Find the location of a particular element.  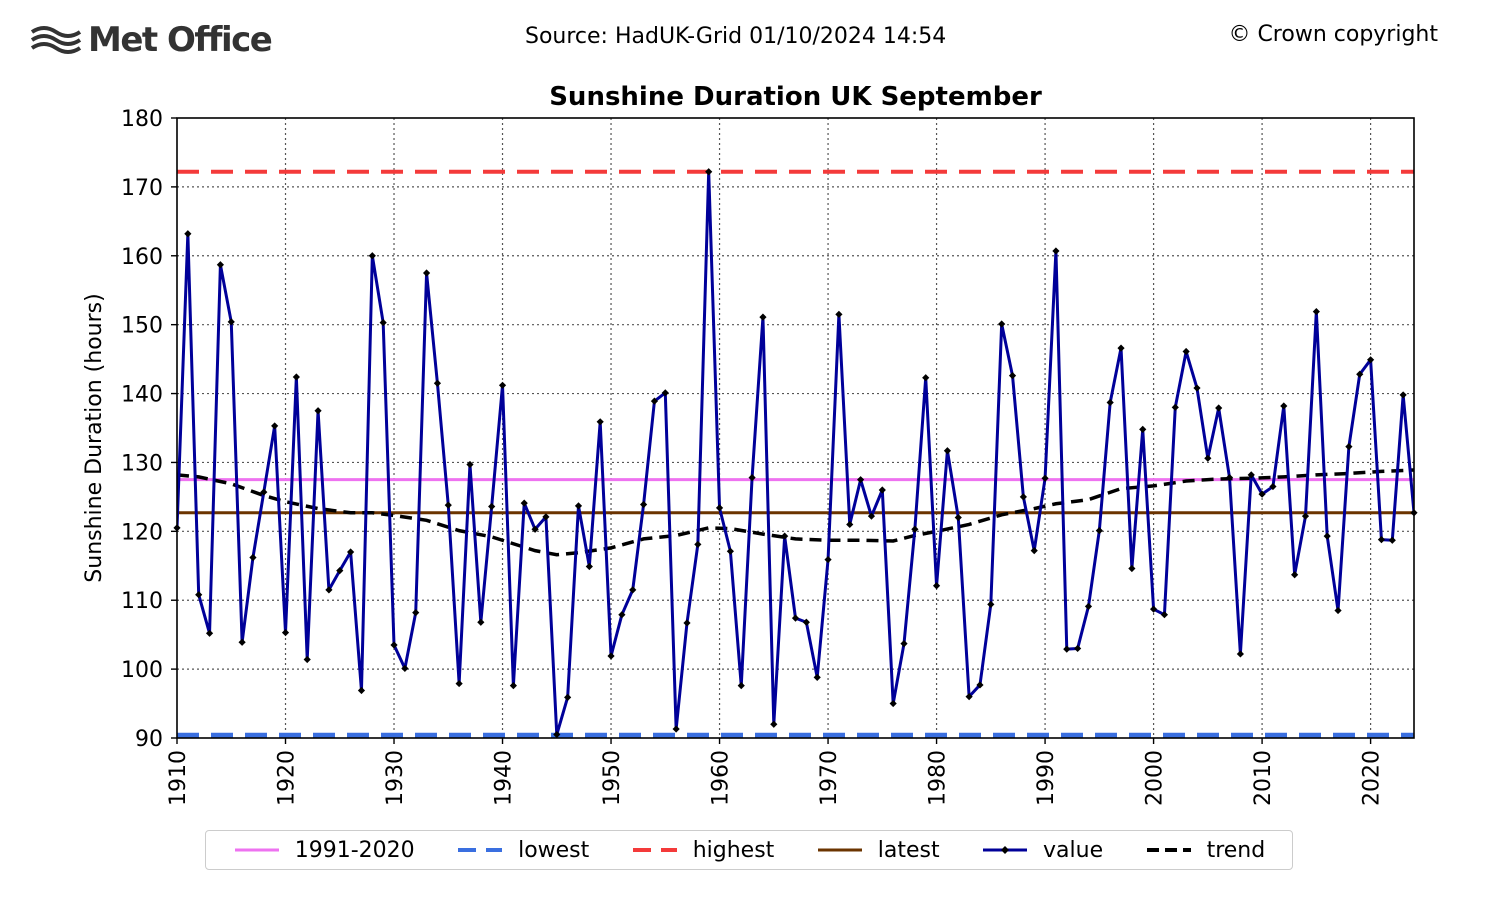

legend-label: 1991-2020 is located at coordinates (354, 850).